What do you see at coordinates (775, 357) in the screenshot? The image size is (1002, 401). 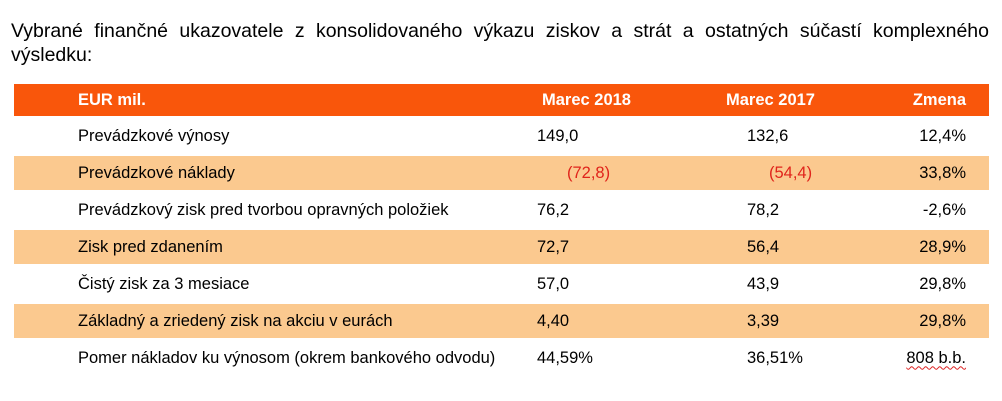 I see `value-2017: 36,51%` at bounding box center [775, 357].